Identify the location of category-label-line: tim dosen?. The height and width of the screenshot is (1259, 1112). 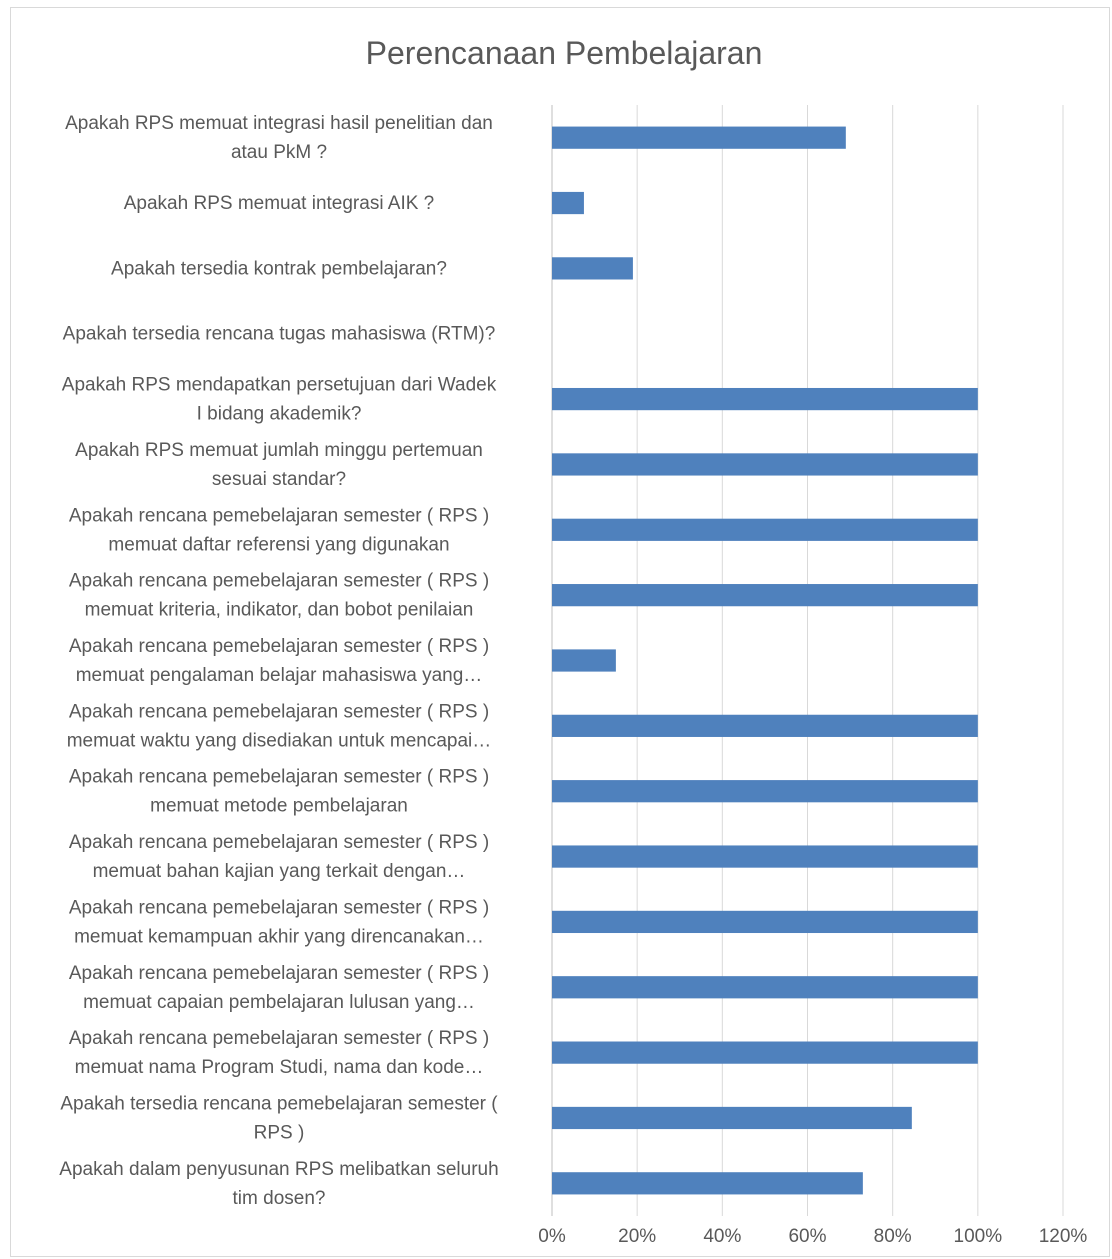
(279, 1198).